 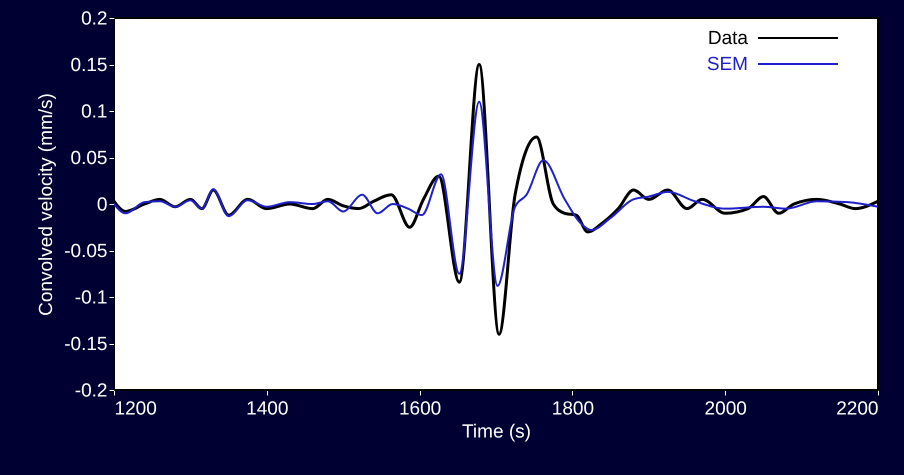 What do you see at coordinates (91, 391) in the screenshot?
I see `y-tick-label: -0.2` at bounding box center [91, 391].